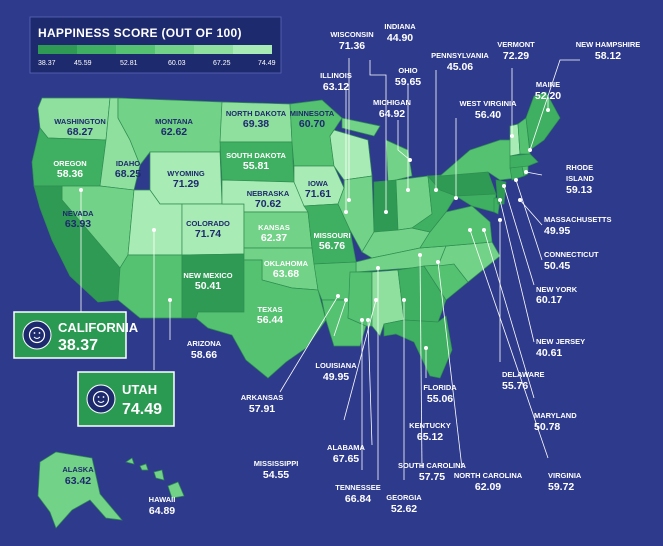 Image resolution: width=663 pixels, height=546 pixels. Describe the element at coordinates (418, 347) in the screenshot. I see `state-florida` at that location.